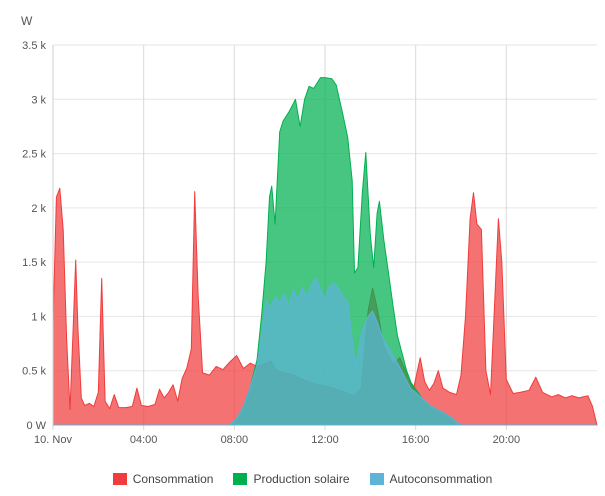 The image size is (605, 496). I want to click on y-tick-label: 3.5 k, so click(34, 46).